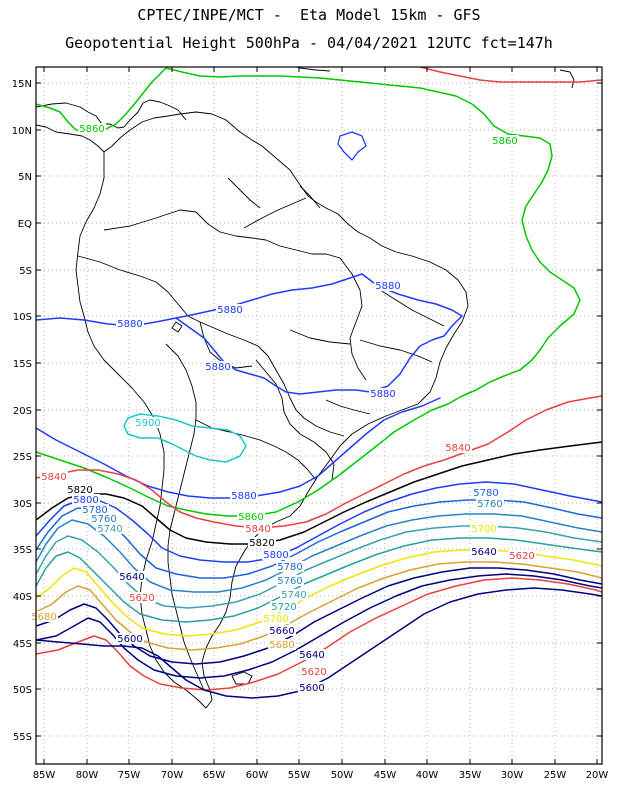 The image size is (618, 800). What do you see at coordinates (172, 775) in the screenshot?
I see `lon-tick-label: 70W` at bounding box center [172, 775].